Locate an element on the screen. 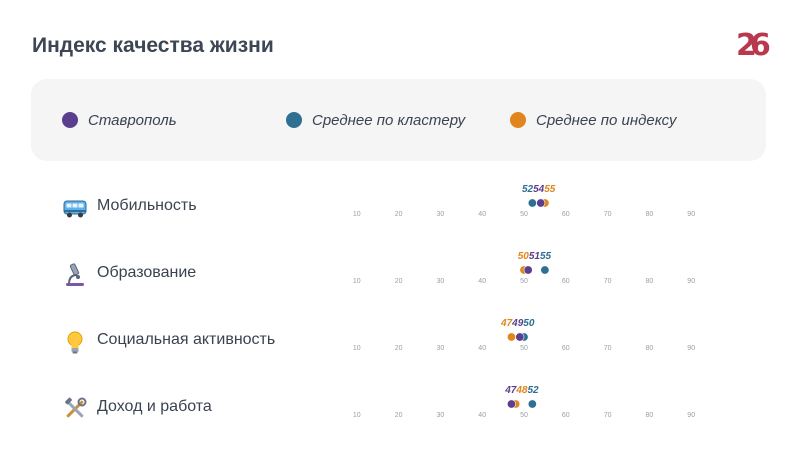 The width and height of the screenshot is (800, 452). page-title: Индекс качества жизни is located at coordinates (153, 45).